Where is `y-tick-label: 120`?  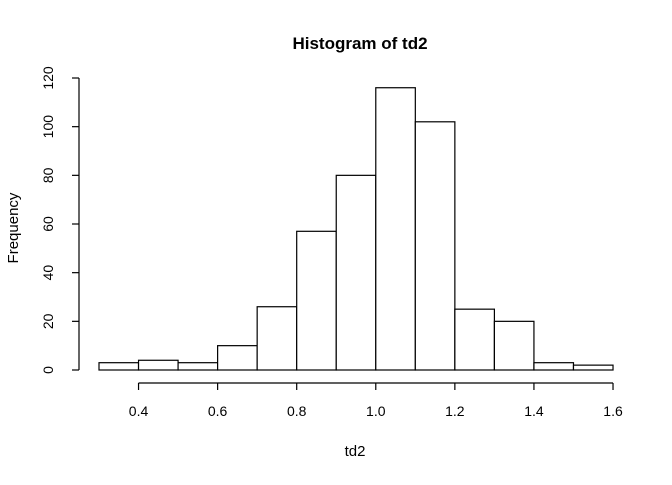 y-tick-label: 120 is located at coordinates (48, 78).